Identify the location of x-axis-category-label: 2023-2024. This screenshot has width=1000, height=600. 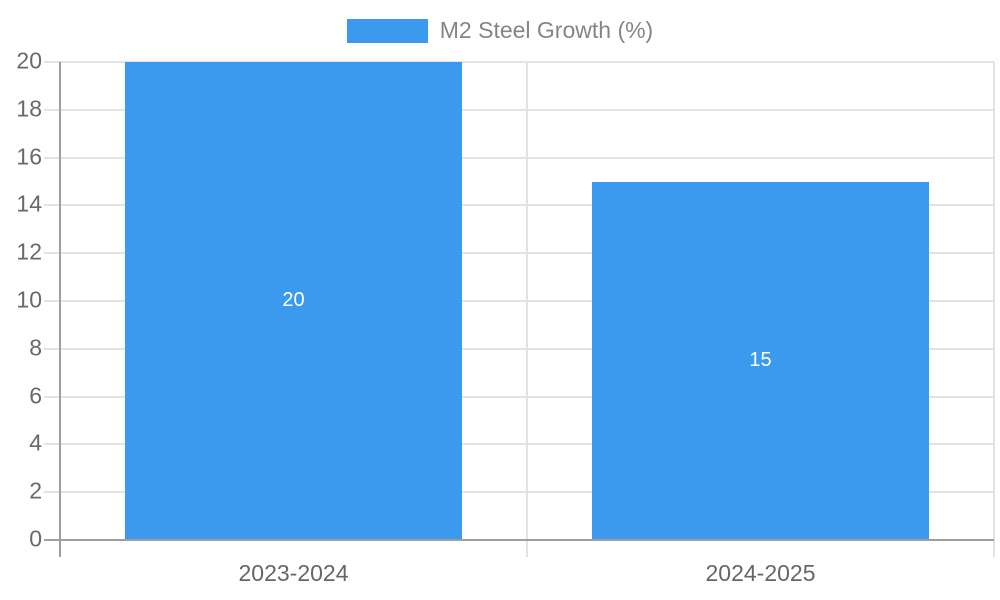
(293, 573).